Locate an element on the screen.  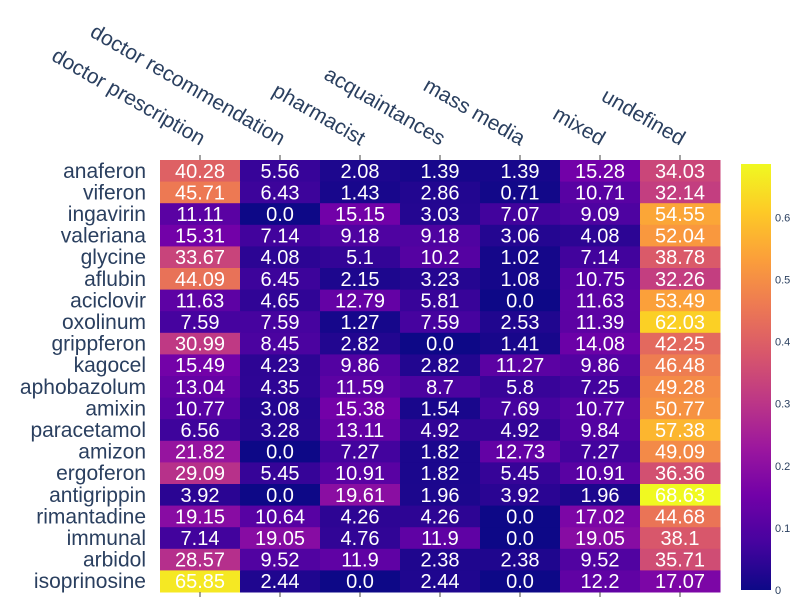
y-axis-category-label: aciclovir is located at coordinates (108, 300).